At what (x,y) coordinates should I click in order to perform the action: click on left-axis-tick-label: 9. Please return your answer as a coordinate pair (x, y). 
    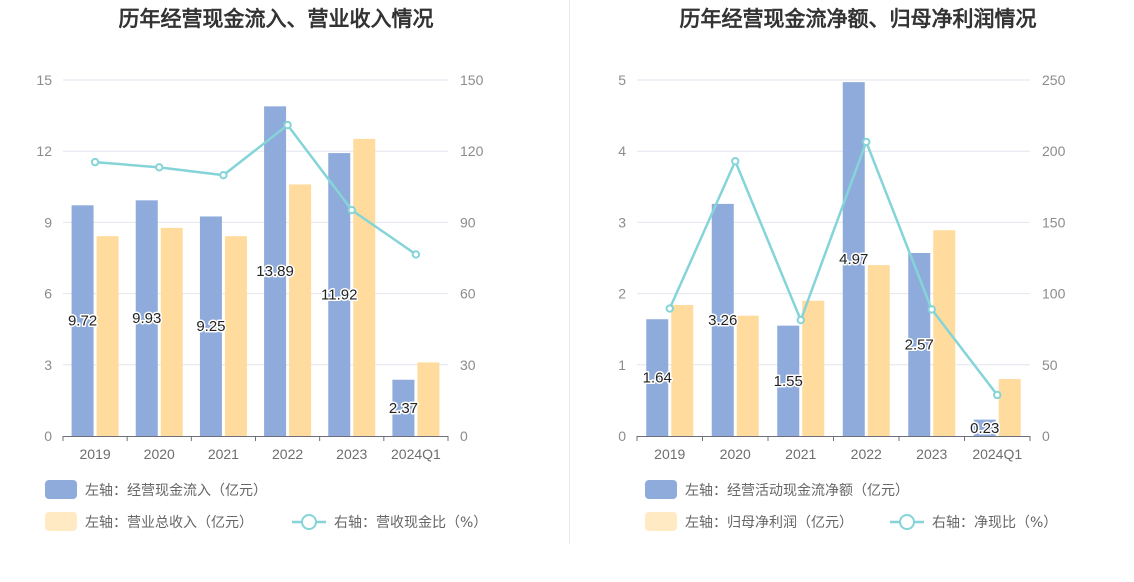
    Looking at the image, I should click on (48, 222).